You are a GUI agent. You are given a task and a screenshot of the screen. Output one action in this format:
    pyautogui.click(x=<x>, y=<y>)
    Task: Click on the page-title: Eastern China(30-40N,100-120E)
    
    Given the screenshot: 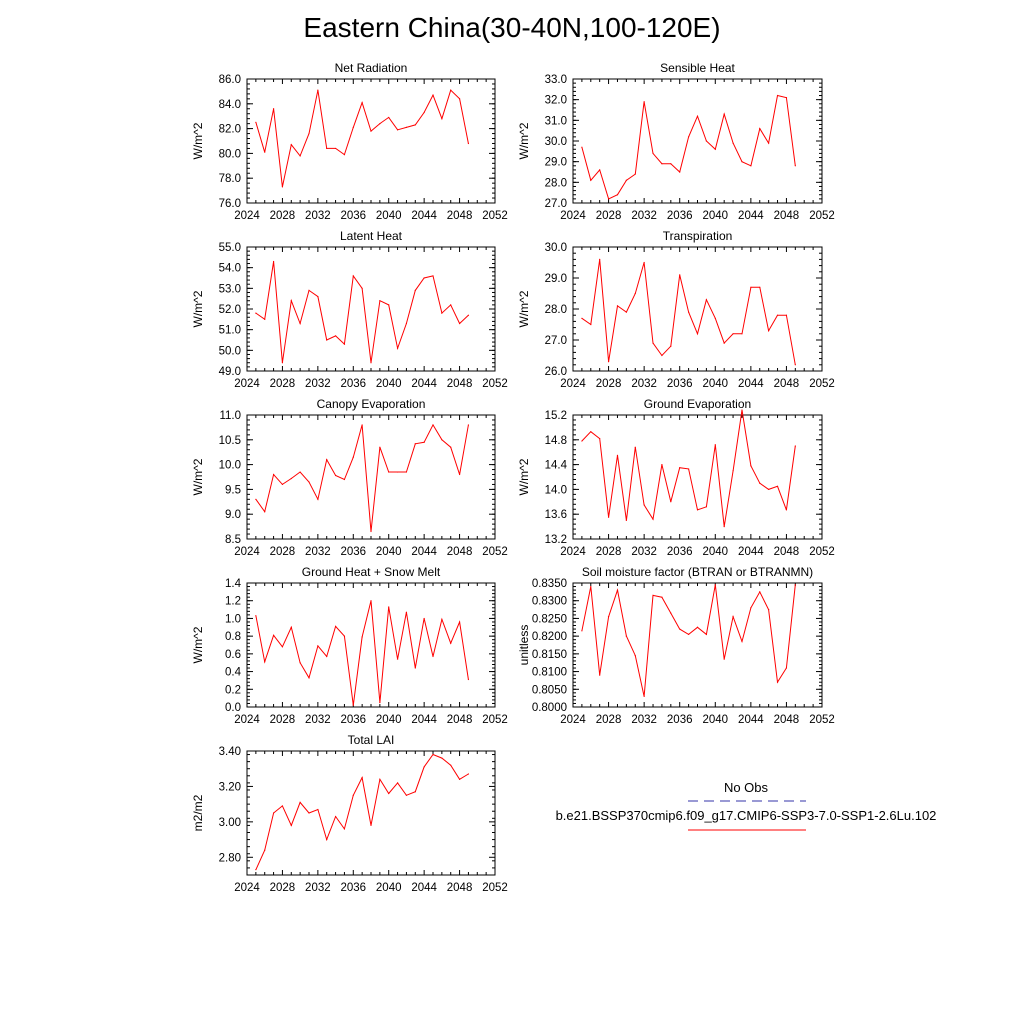 What is the action you would take?
    pyautogui.click(x=512, y=27)
    